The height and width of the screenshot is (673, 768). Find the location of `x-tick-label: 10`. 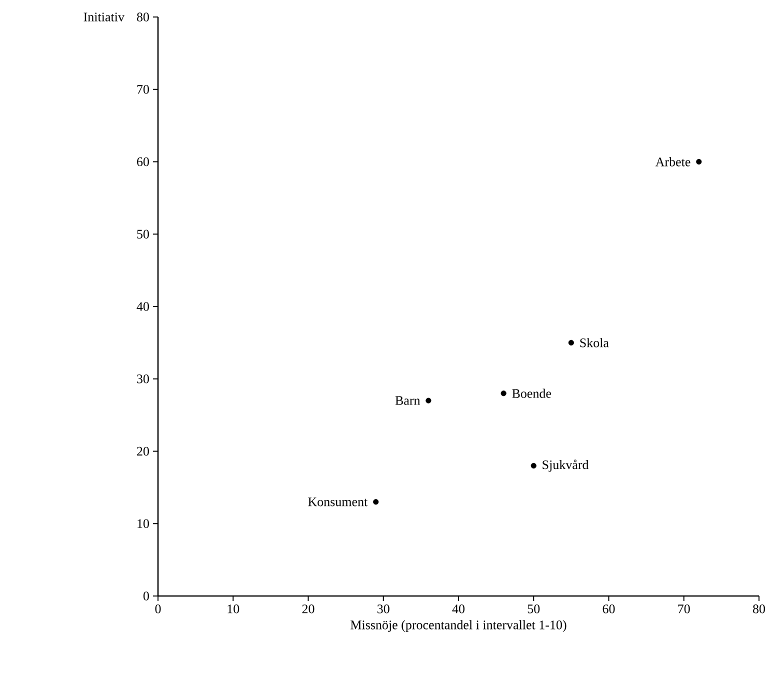

x-tick-label: 10 is located at coordinates (234, 609).